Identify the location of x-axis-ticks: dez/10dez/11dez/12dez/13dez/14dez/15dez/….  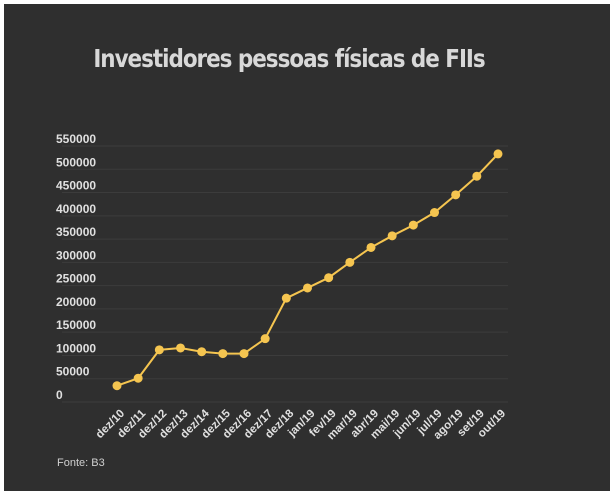
(301, 424).